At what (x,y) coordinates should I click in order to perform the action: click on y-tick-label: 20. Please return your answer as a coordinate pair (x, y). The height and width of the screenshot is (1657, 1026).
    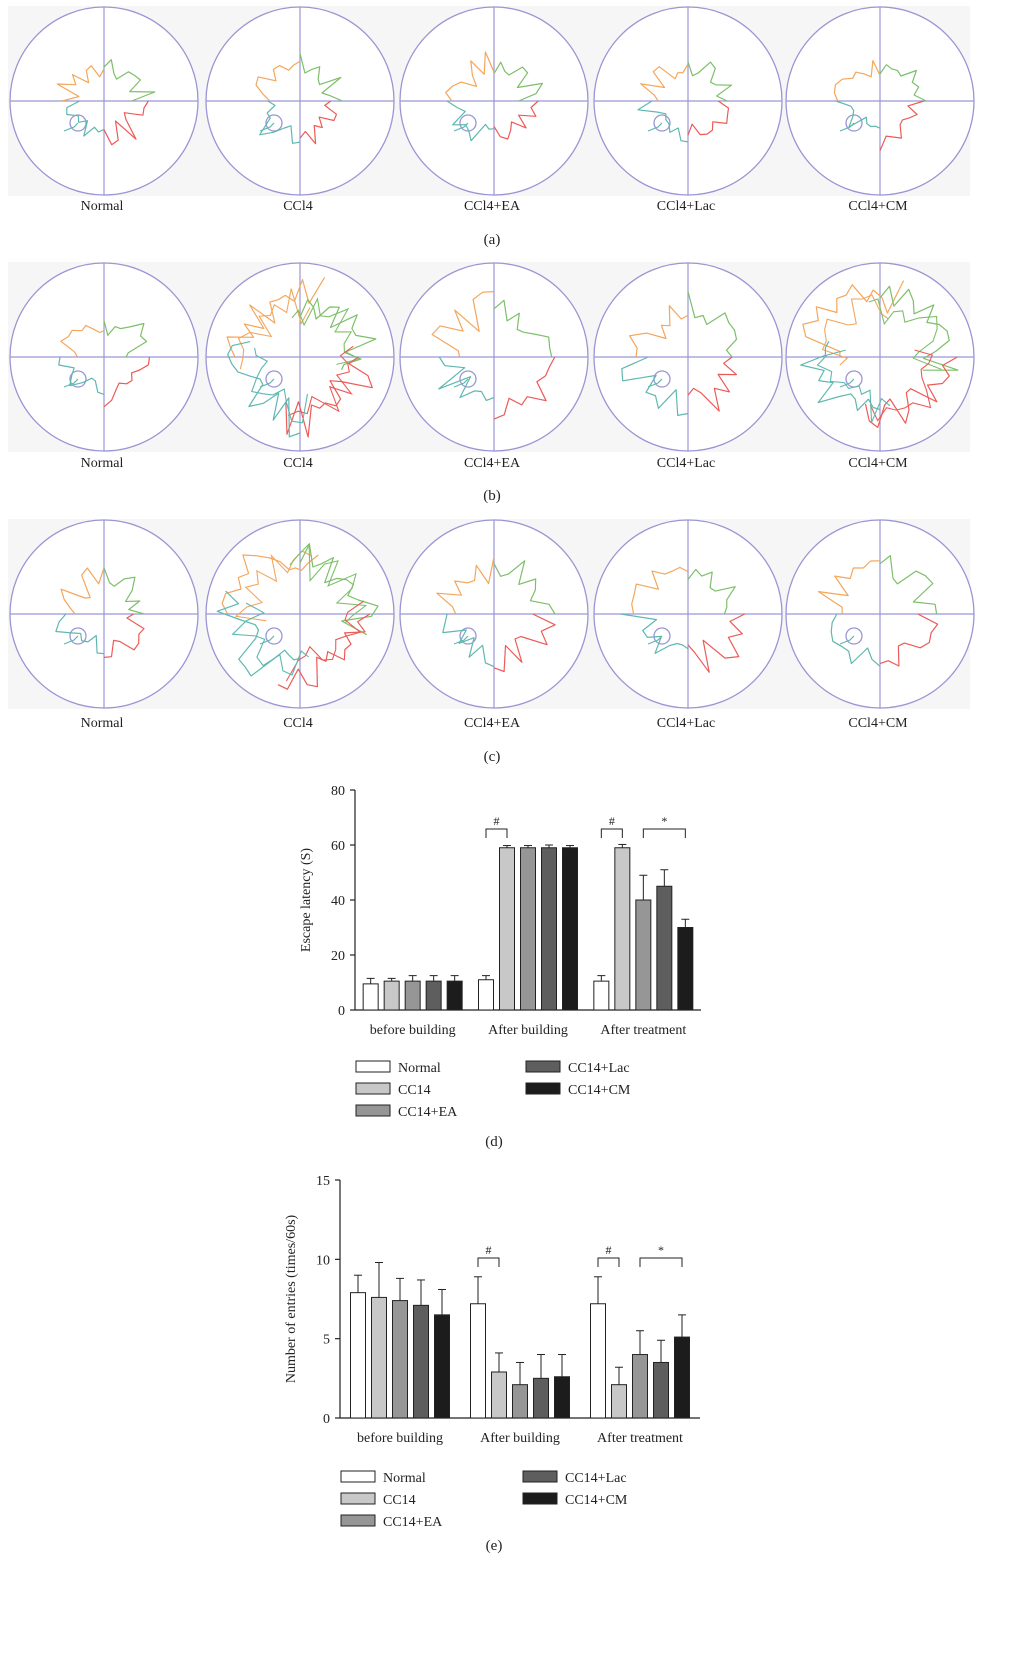
    Looking at the image, I should click on (338, 956).